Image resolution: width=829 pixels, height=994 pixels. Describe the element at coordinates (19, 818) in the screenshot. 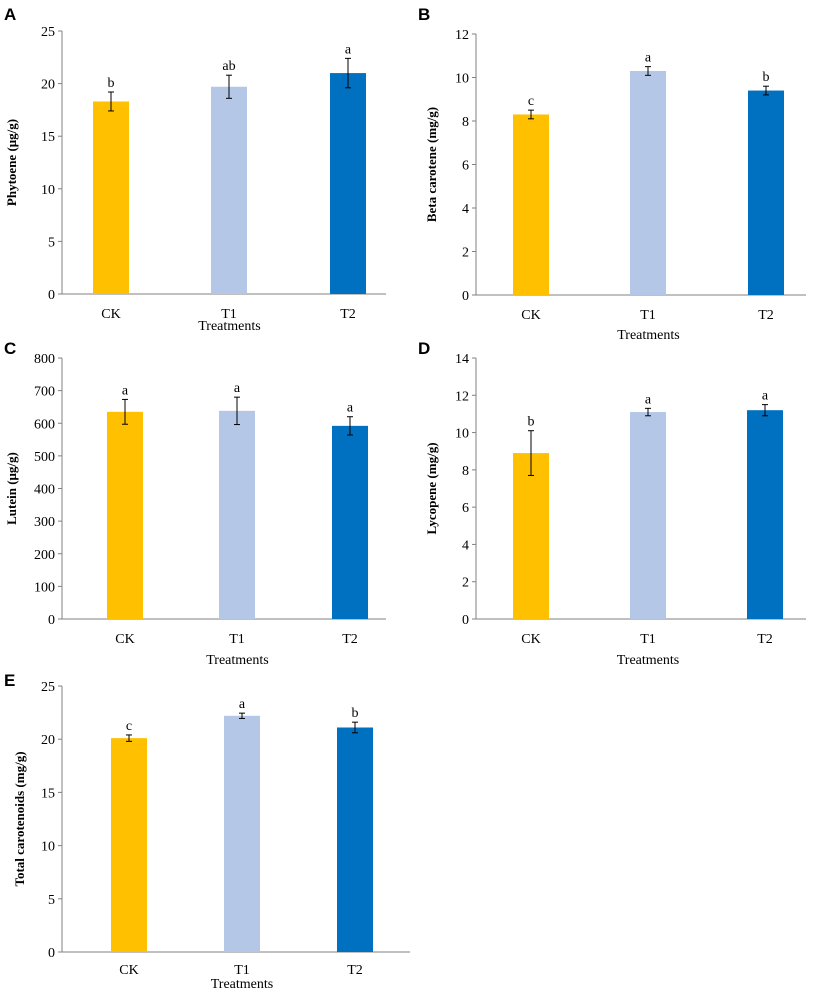

I see `y-axis-label: Total carotenoids (mg/g)` at that location.